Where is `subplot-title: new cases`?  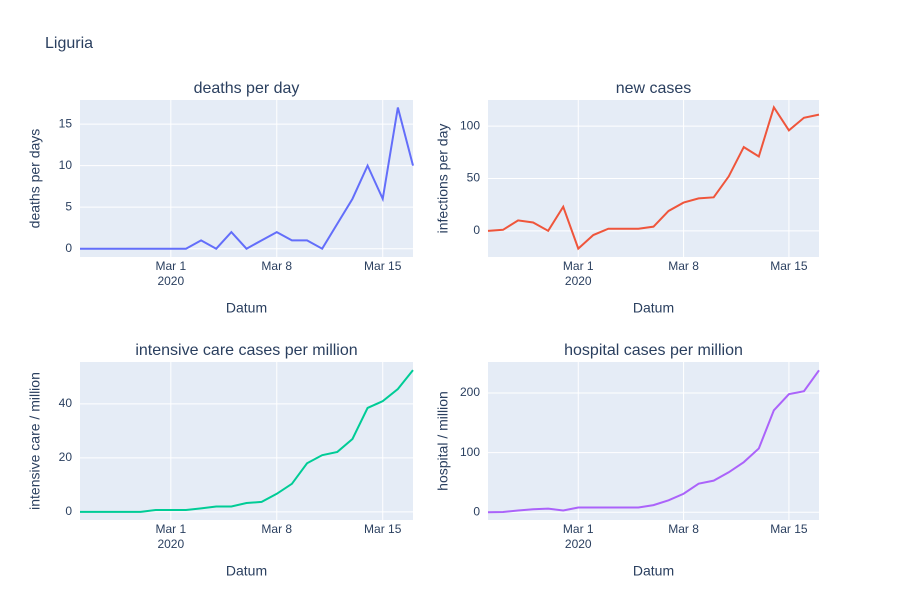 subplot-title: new cases is located at coordinates (654, 88).